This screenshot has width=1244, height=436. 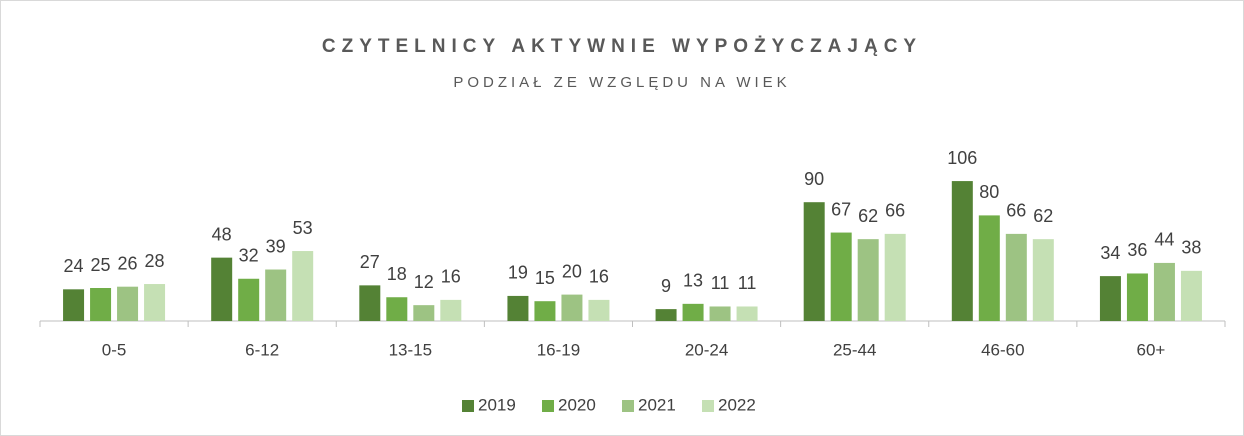 I want to click on value-label: 26, so click(x=128, y=263).